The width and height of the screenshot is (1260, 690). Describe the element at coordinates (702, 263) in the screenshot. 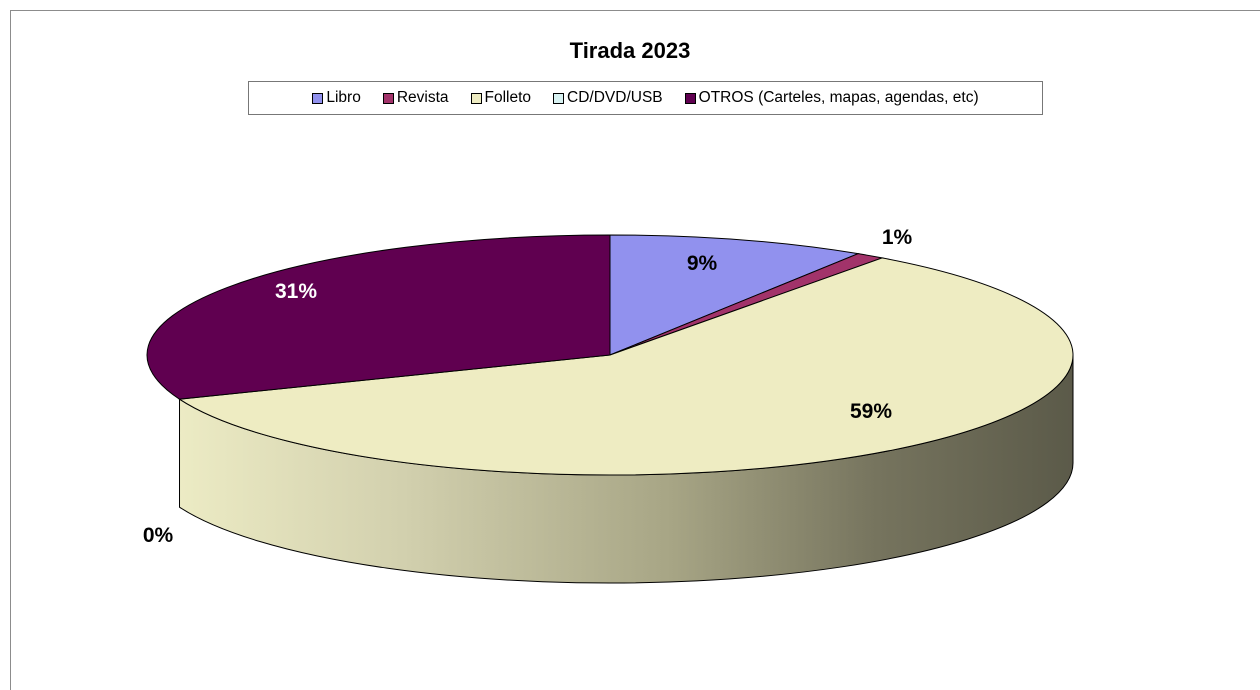

I see `data-label-libro: 9%` at that location.